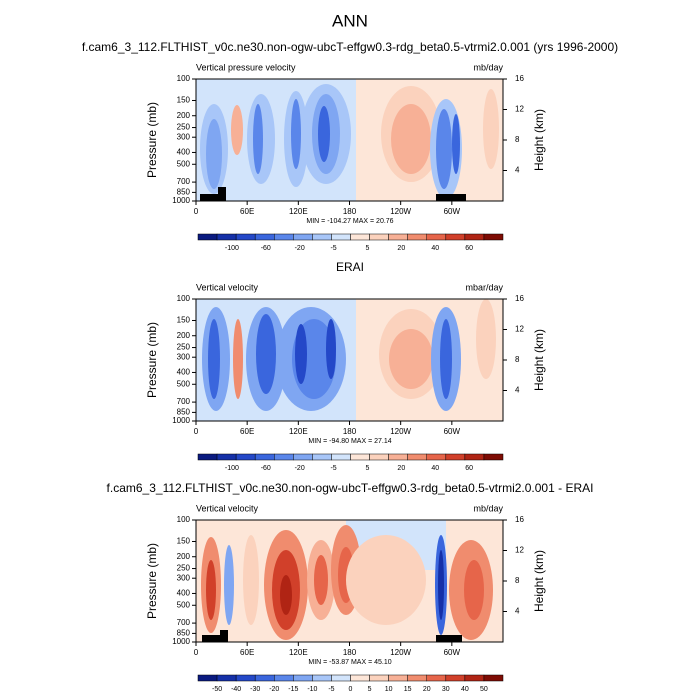 This screenshot has width=700, height=700. What do you see at coordinates (349, 662) in the screenshot?
I see `stats: MIN = -53.87 MAX = 45.10` at bounding box center [349, 662].